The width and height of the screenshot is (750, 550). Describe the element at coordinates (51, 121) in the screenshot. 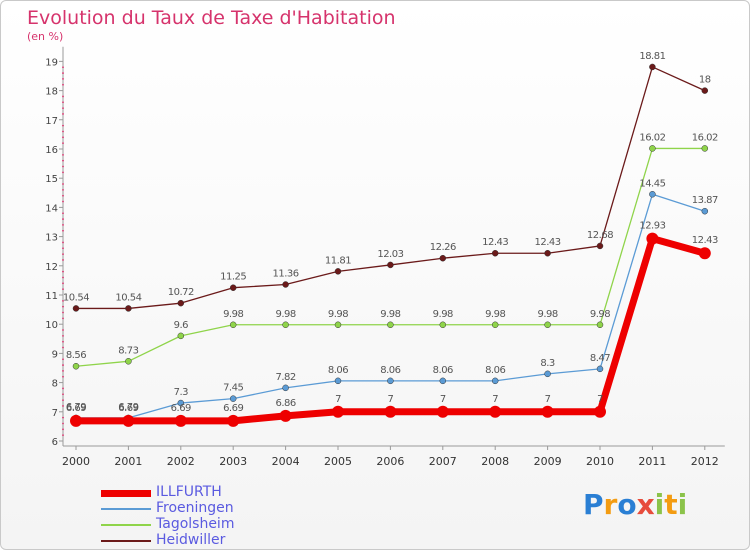

I see `y-tick-label: 17` at that location.